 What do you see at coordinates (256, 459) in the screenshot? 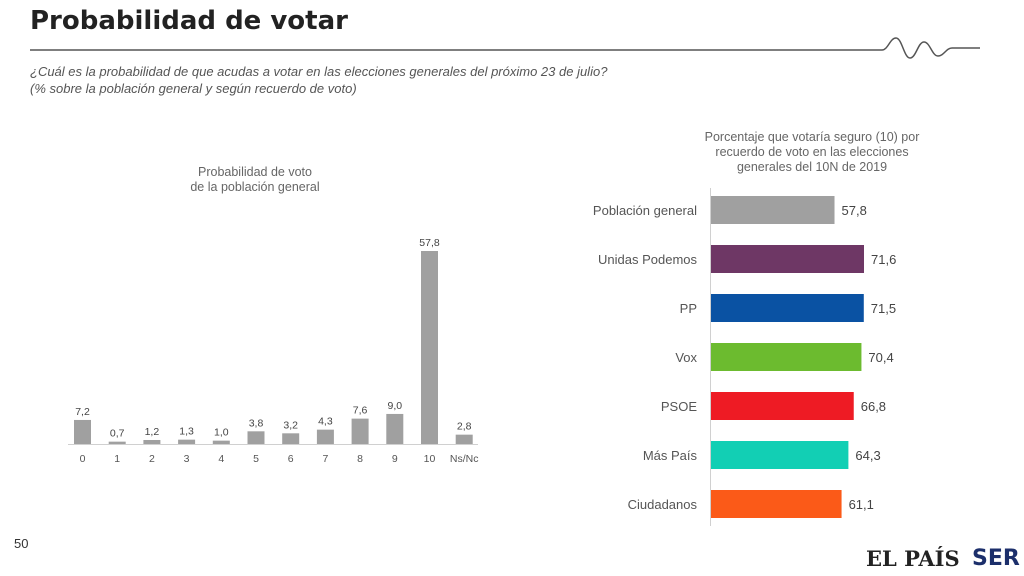
I see `left-category-label: 5` at bounding box center [256, 459].